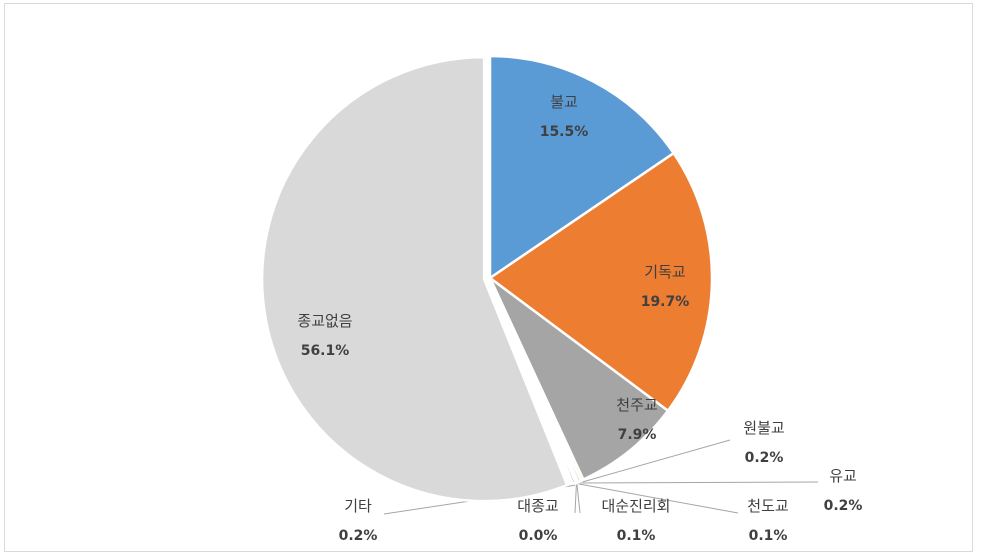 The width and height of the screenshot is (981, 559). I want to click on slice-category-label: 대순진리회, so click(635, 506).